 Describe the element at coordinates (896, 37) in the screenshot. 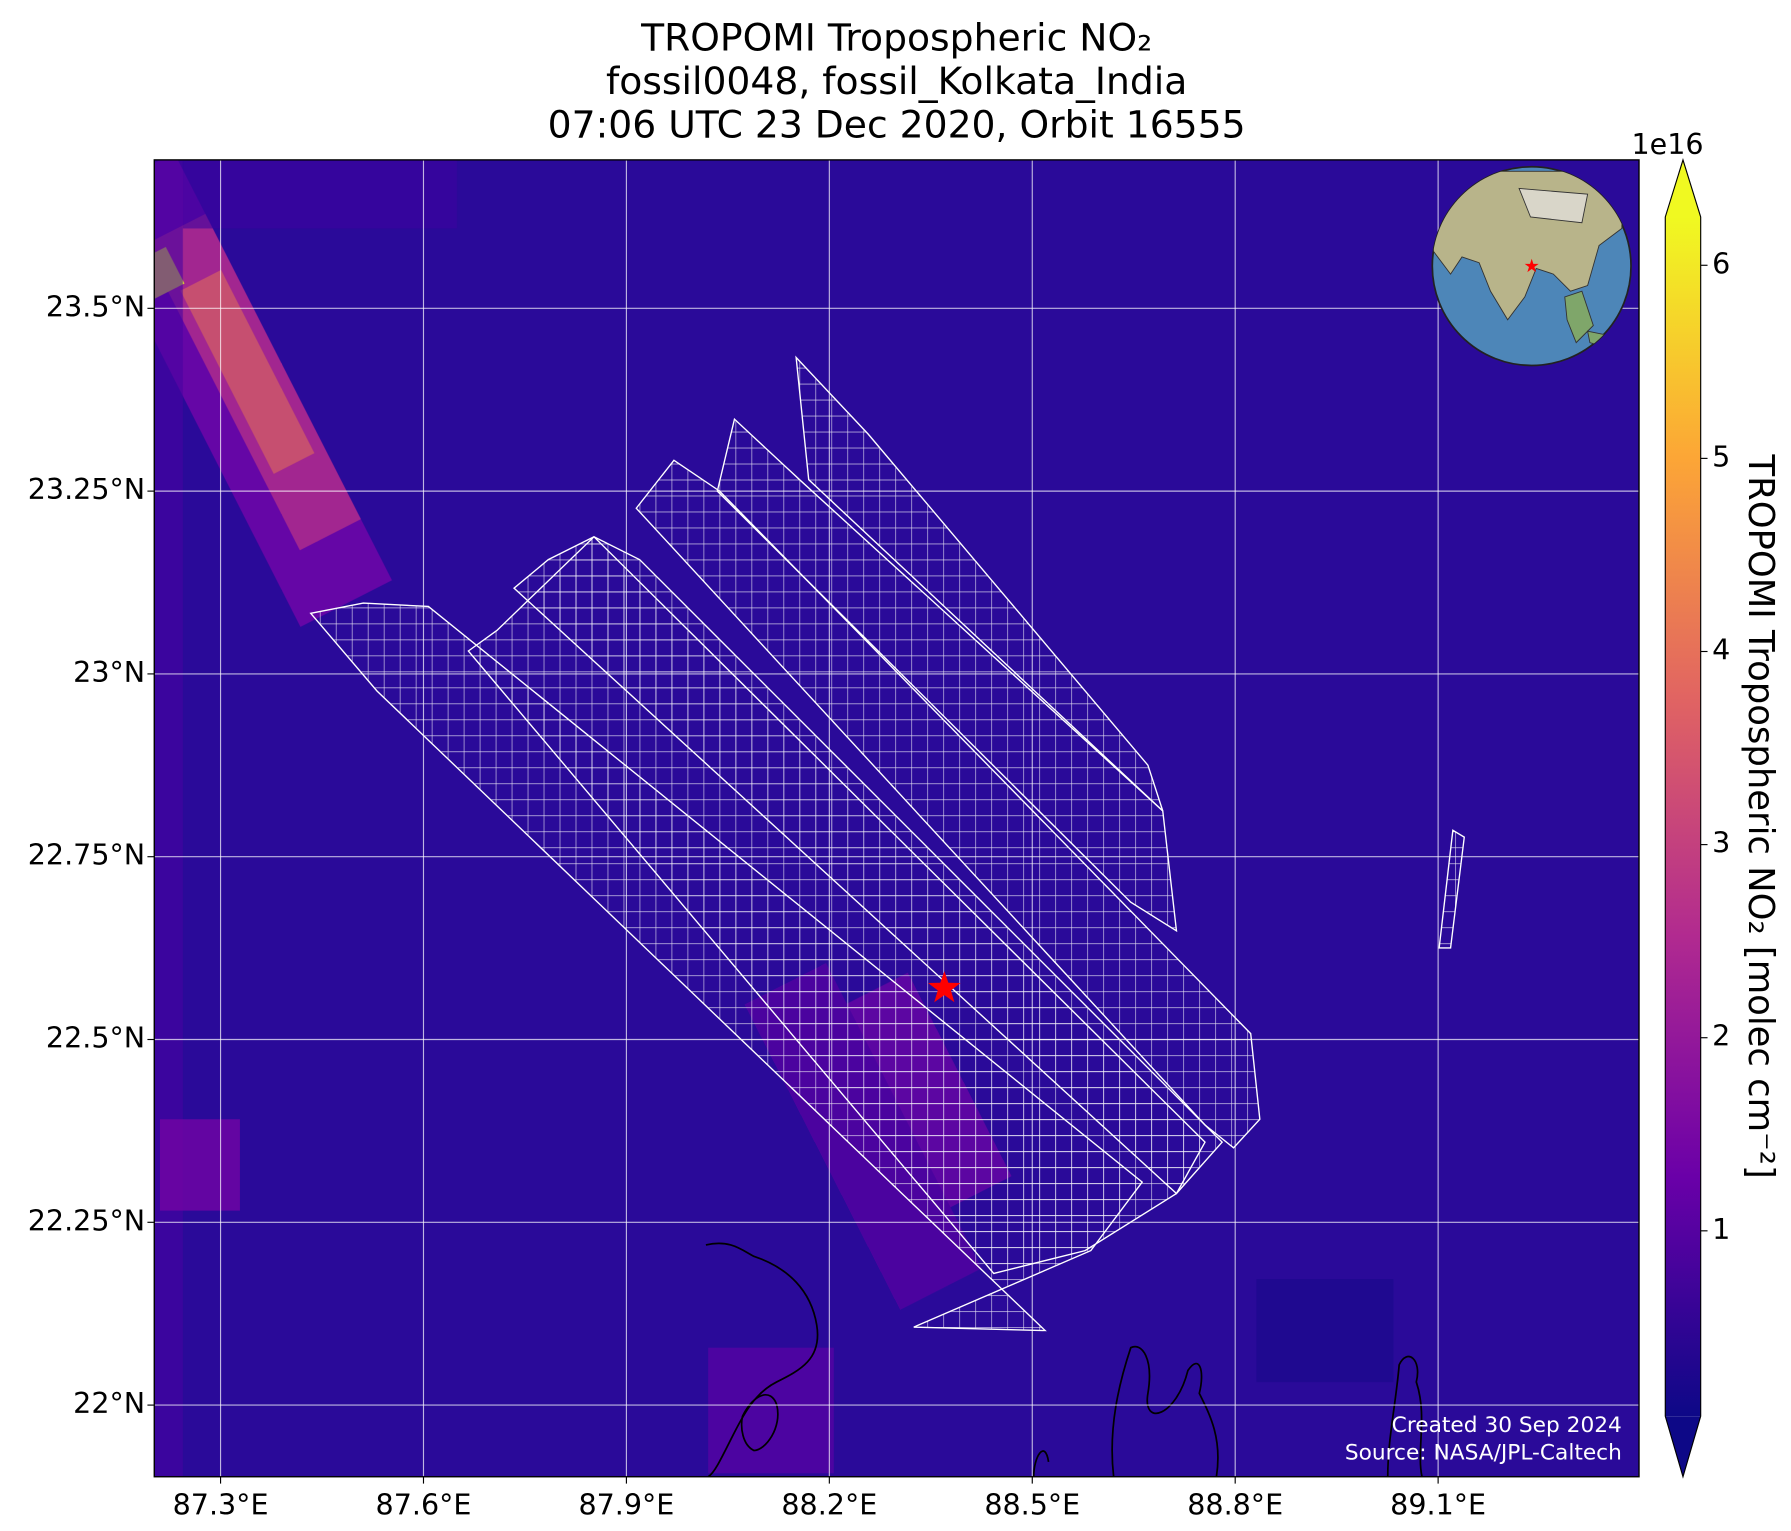

I see `chart-title: TROPOMI Tropospheric NO₂` at that location.